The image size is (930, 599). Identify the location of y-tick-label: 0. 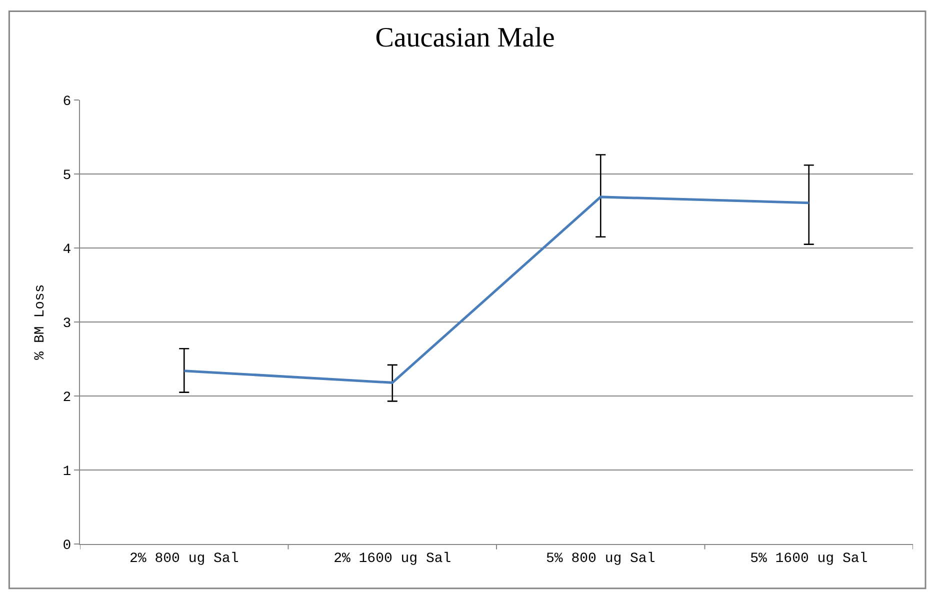
(67, 546).